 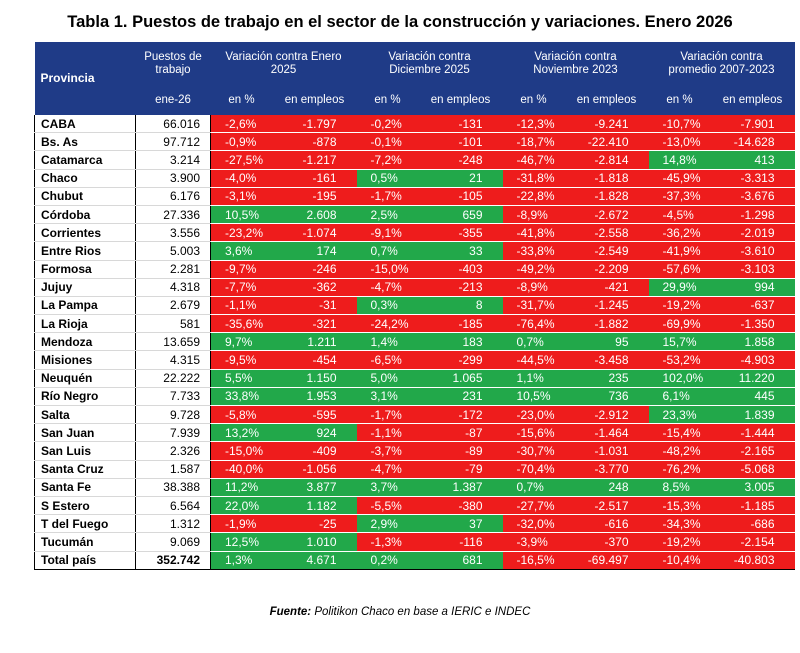 What do you see at coordinates (241, 560) in the screenshot?
I see `variation-pct-1: 1,3%` at bounding box center [241, 560].